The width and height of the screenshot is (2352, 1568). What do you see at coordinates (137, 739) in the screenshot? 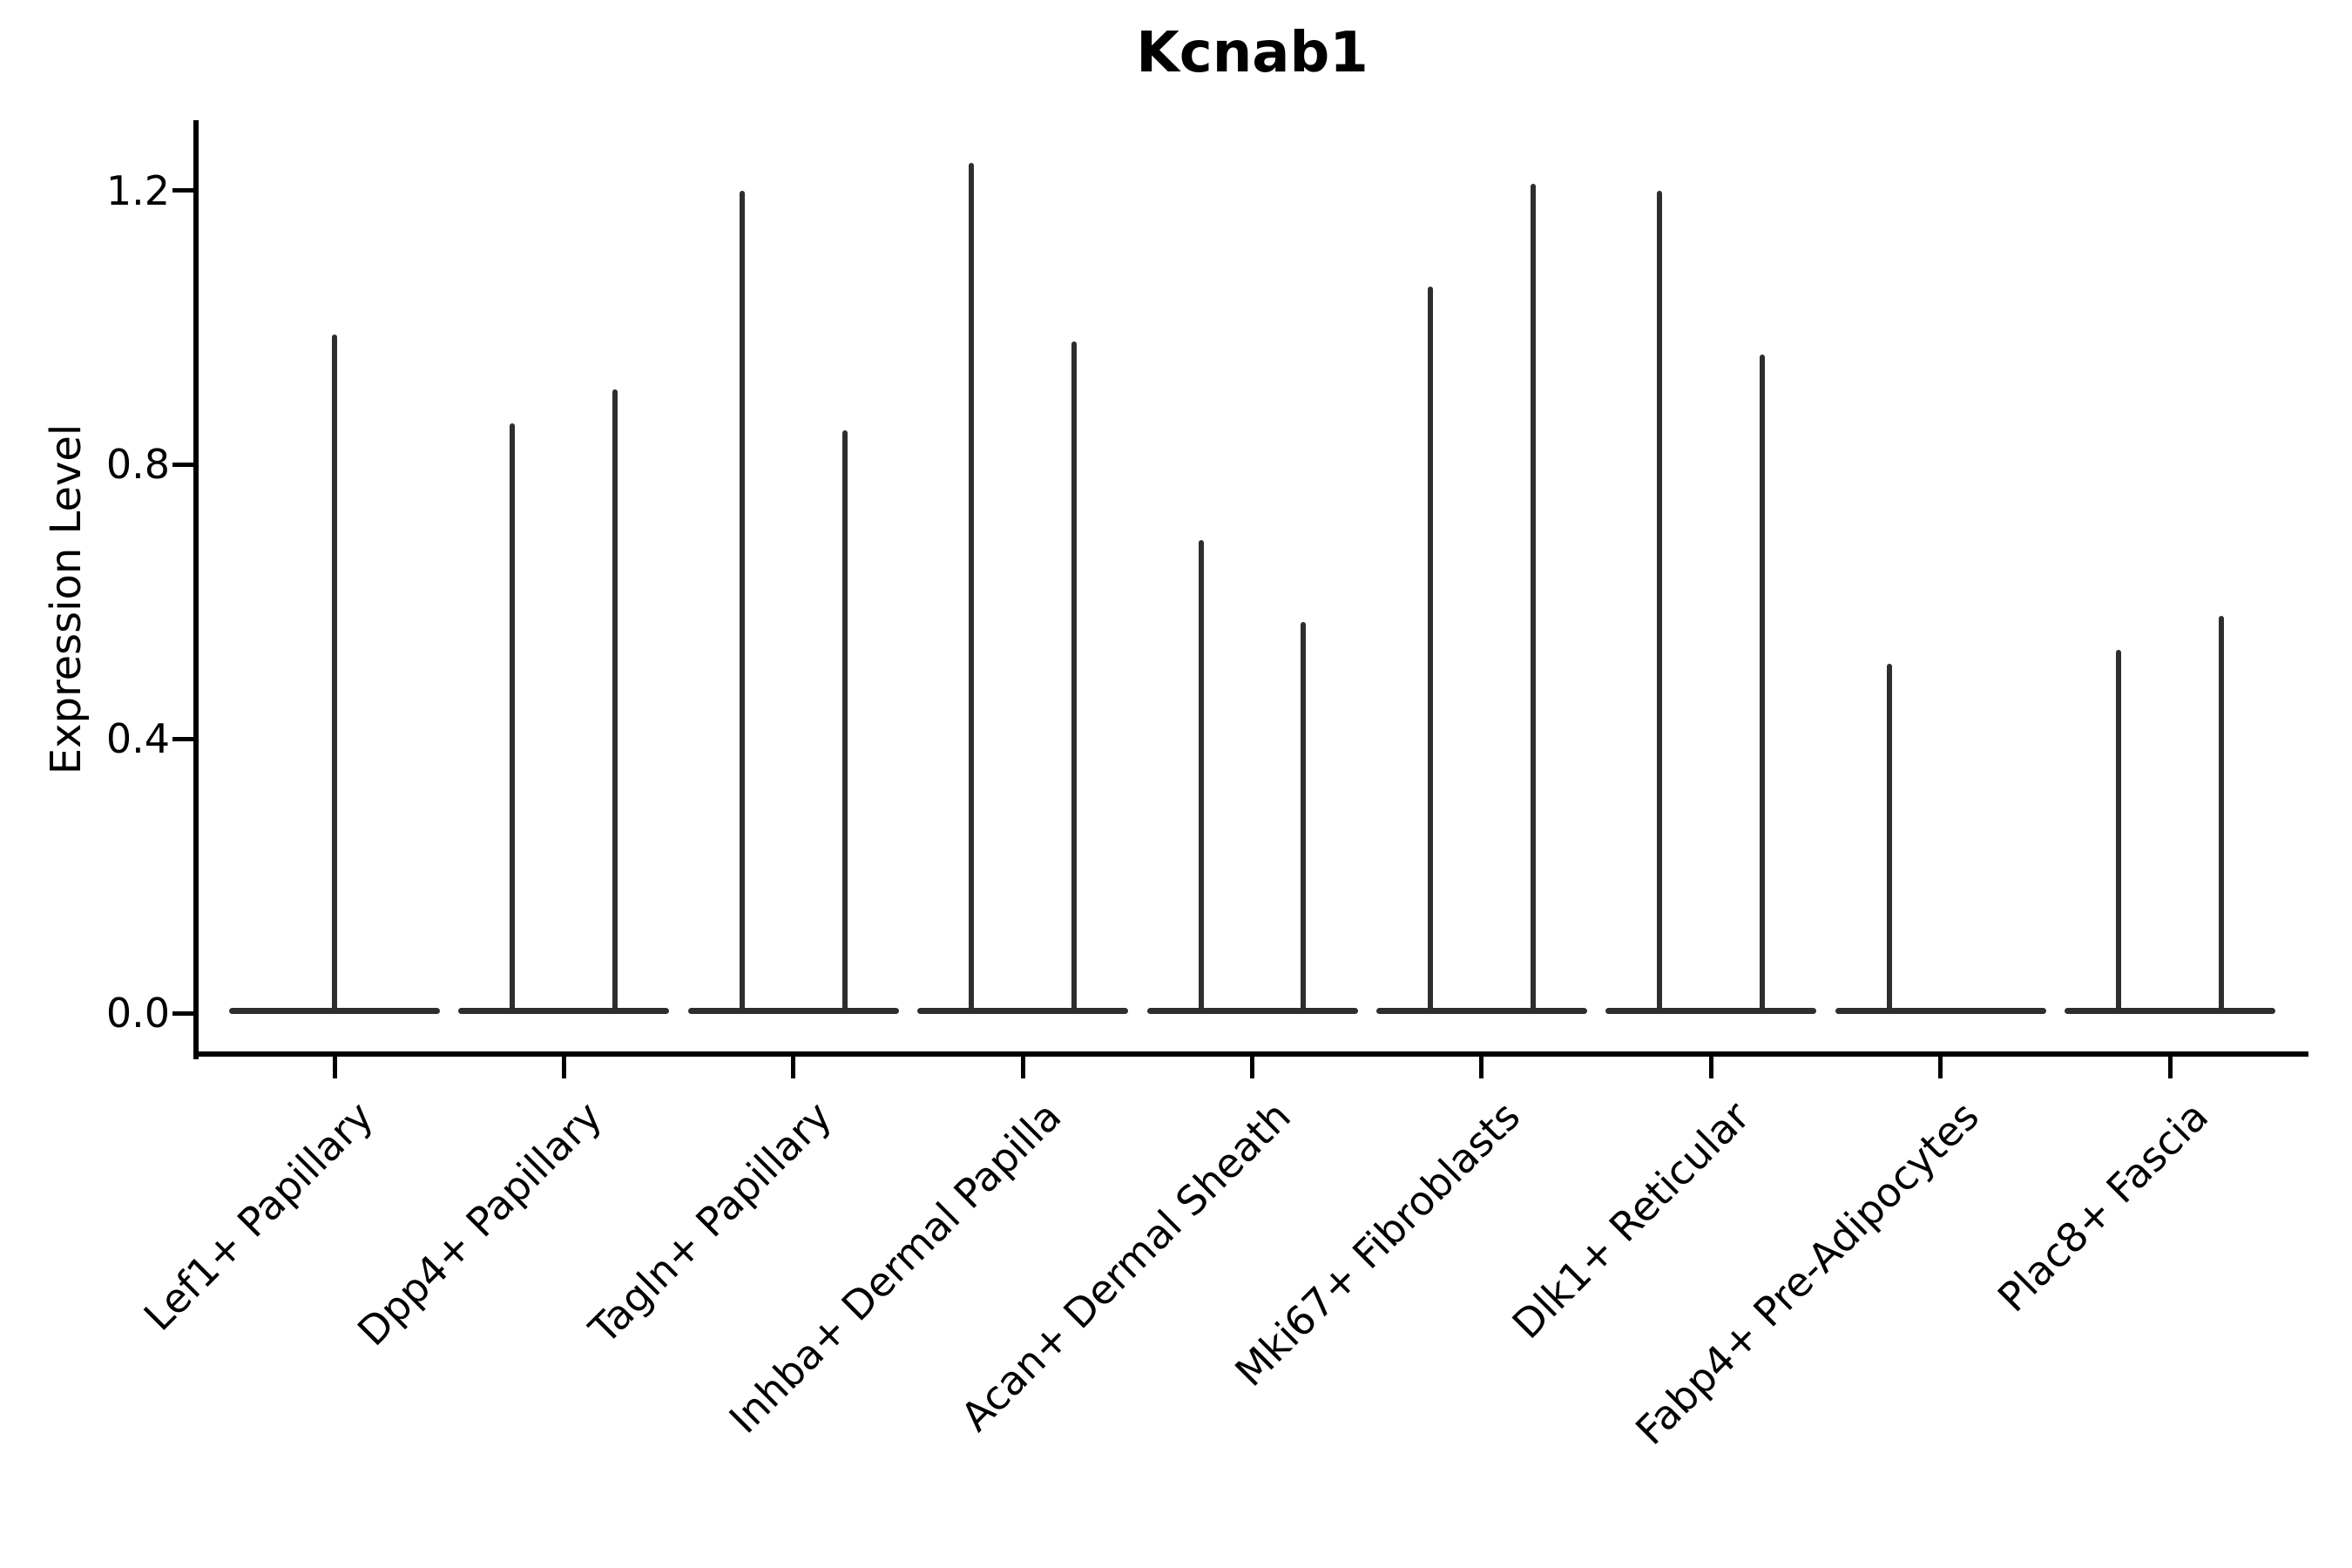
I see `y-tick-label: 0.4` at bounding box center [137, 739].